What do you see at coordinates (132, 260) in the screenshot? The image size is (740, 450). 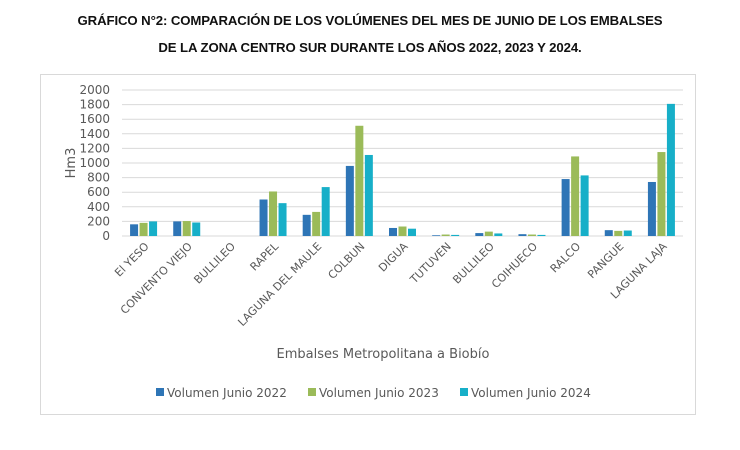 I see `x-tick-label: El YESO` at bounding box center [132, 260].